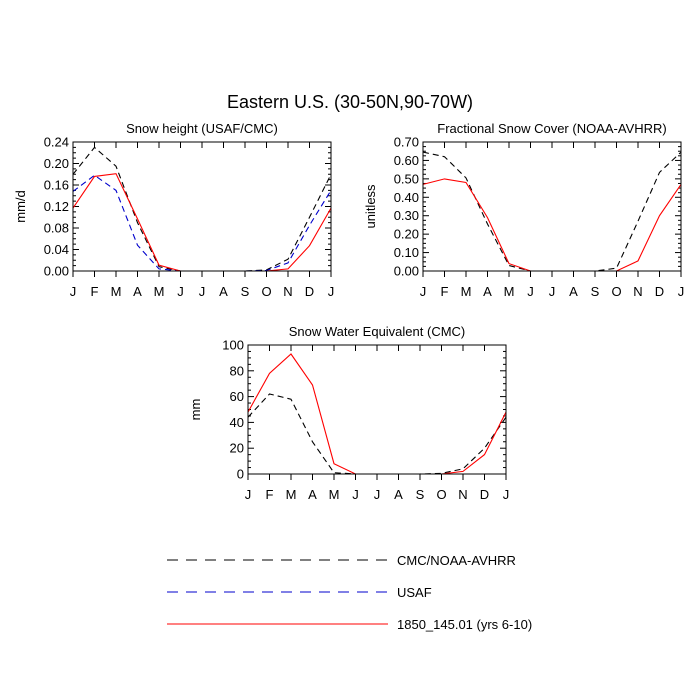  I want to click on y-tick-label: 40, so click(237, 422).